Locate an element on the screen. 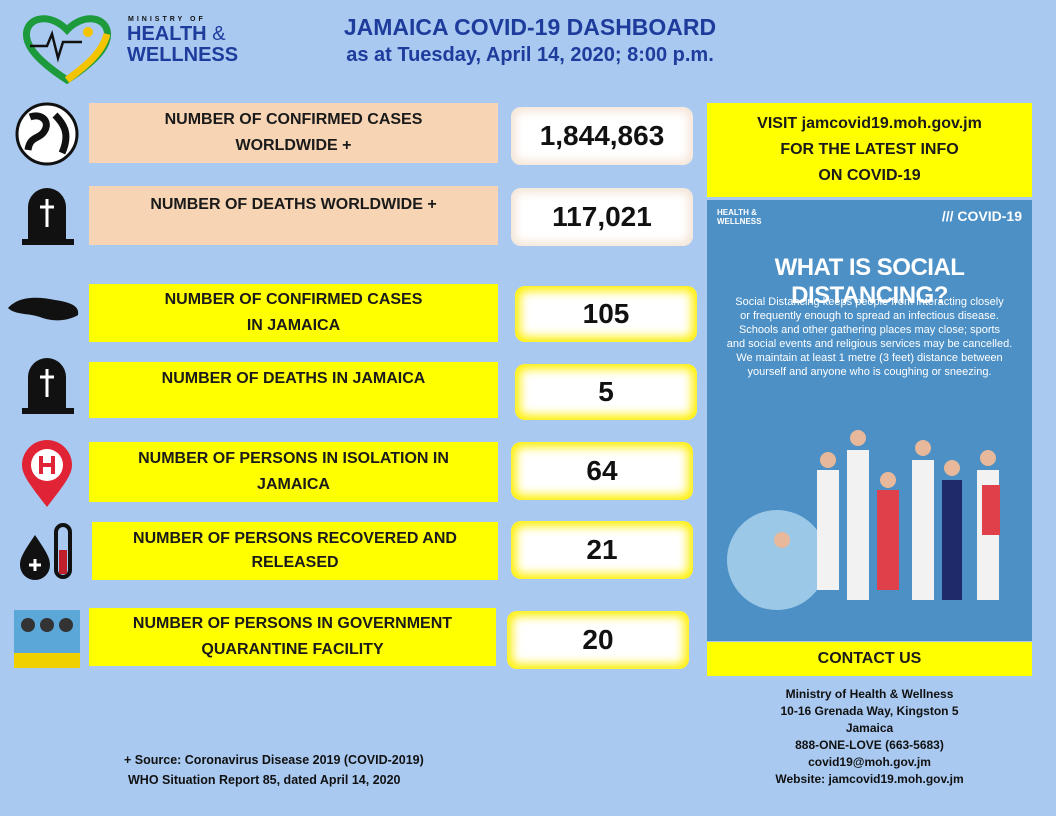 The image size is (1056, 816). stat-label-line: NUMBER OF DEATHS WORLDWIDE + is located at coordinates (293, 204).